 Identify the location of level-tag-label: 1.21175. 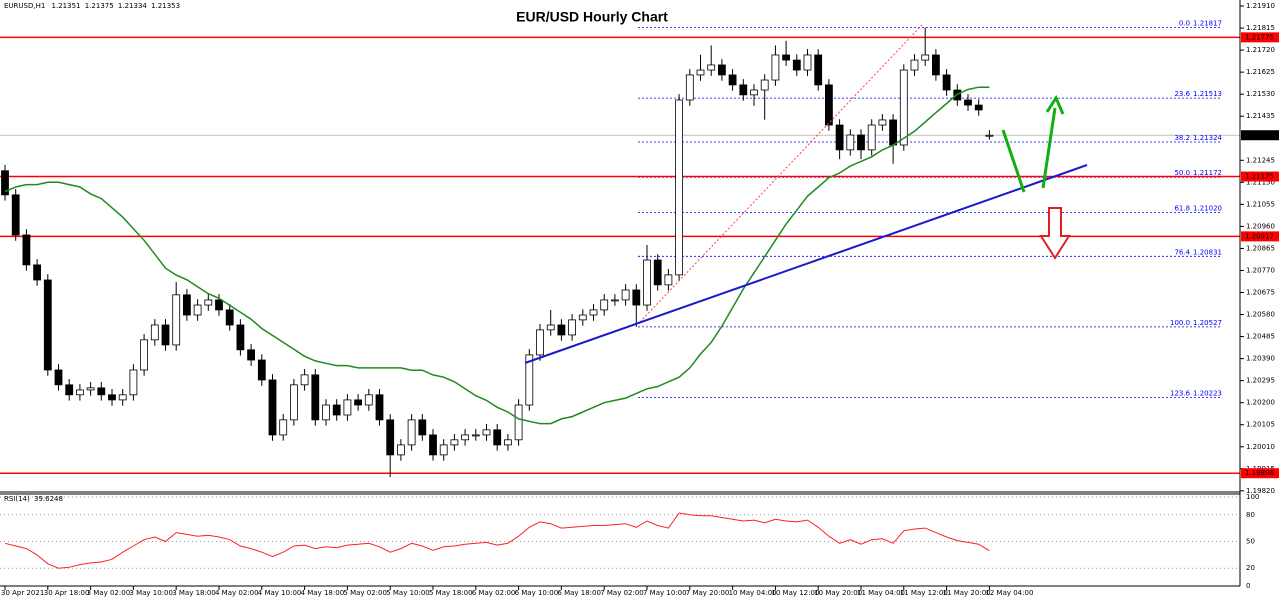
(1259, 177).